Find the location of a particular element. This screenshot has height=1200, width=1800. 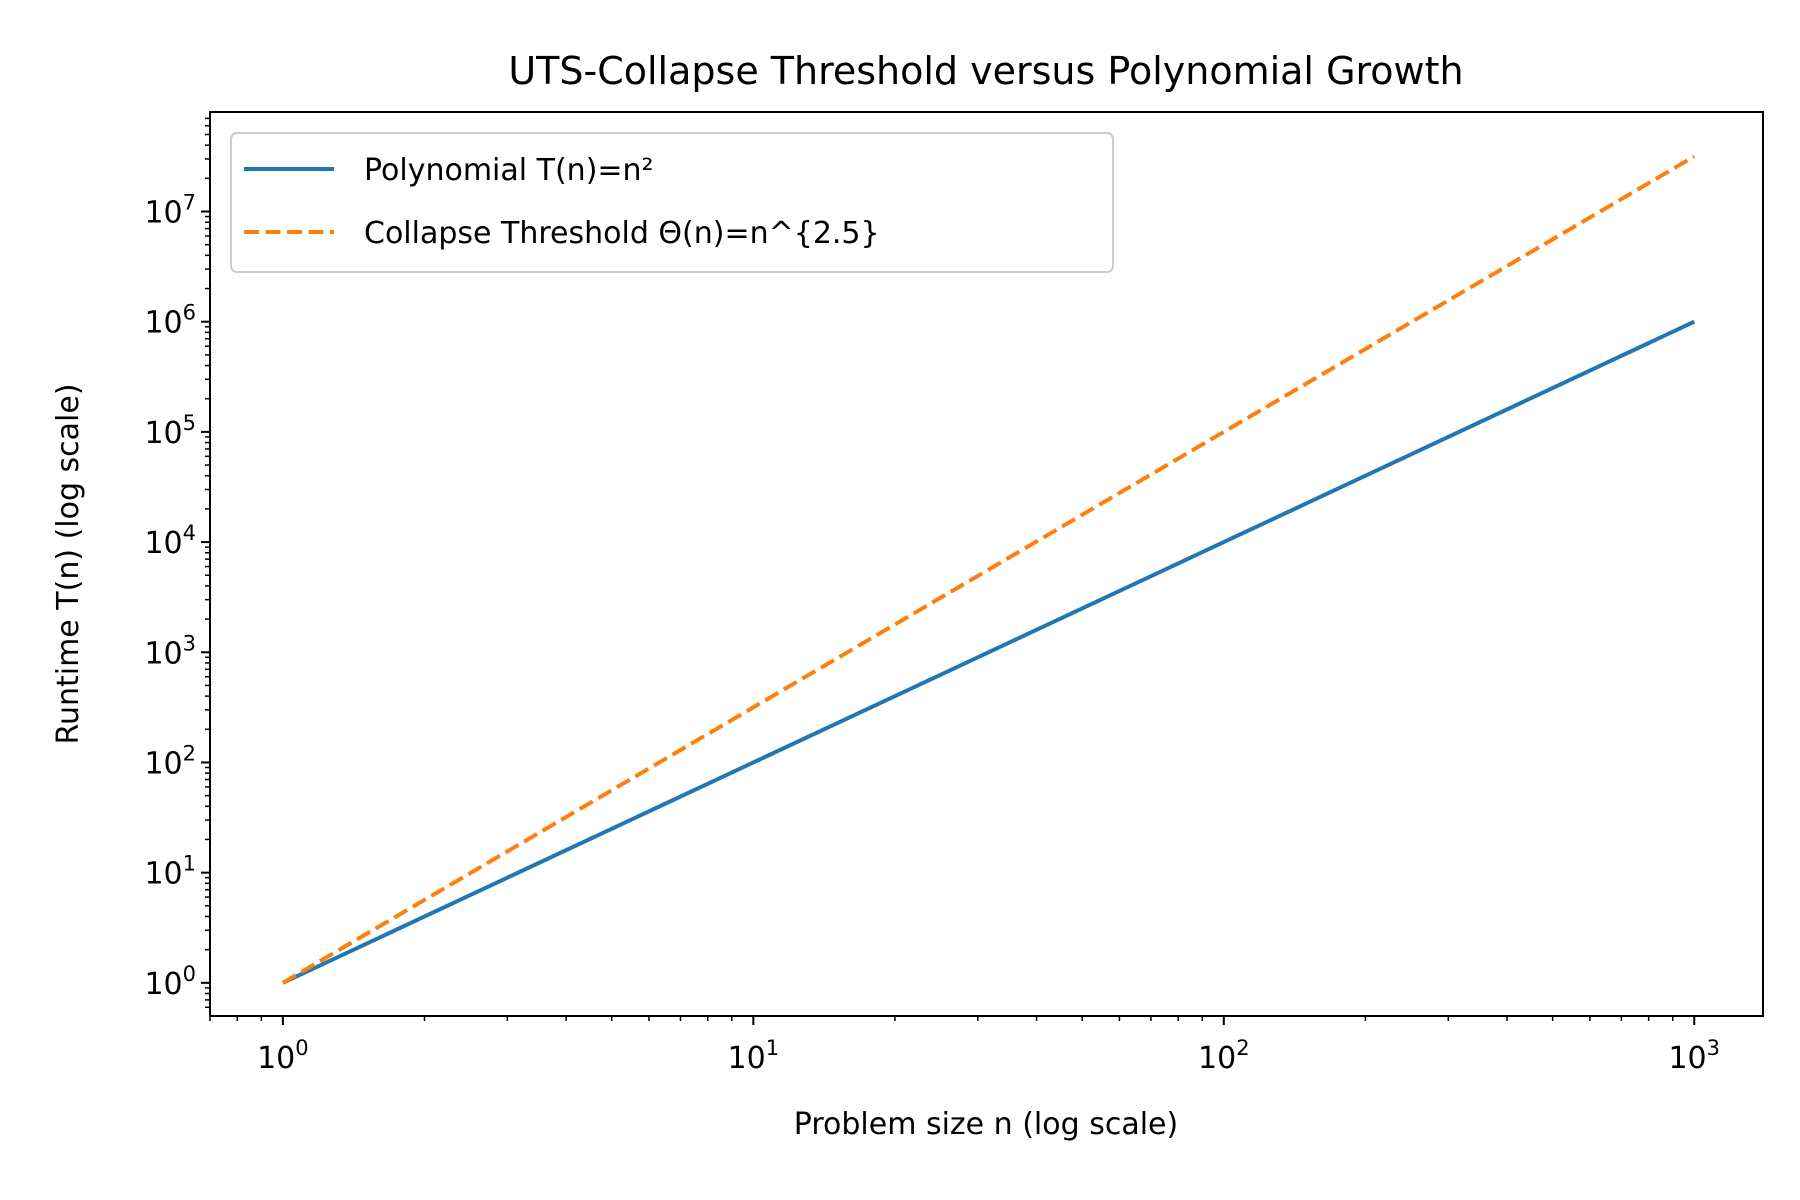

y-tick-label: 10³ is located at coordinates (170, 651).